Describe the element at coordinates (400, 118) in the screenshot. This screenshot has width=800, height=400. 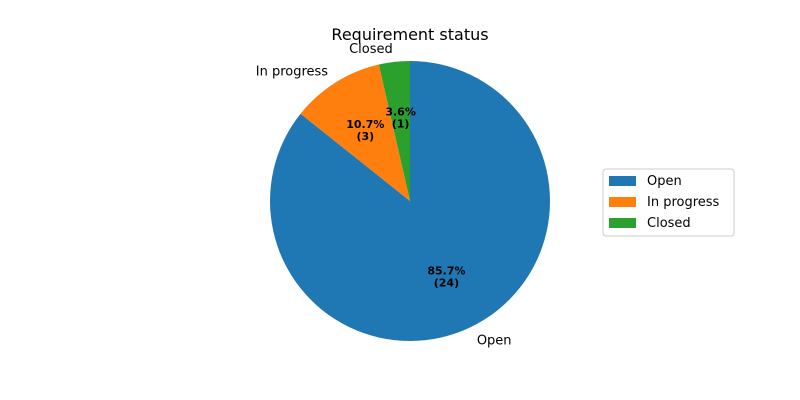
I see `slice-percent-label-2: 3.6% (1)` at that location.